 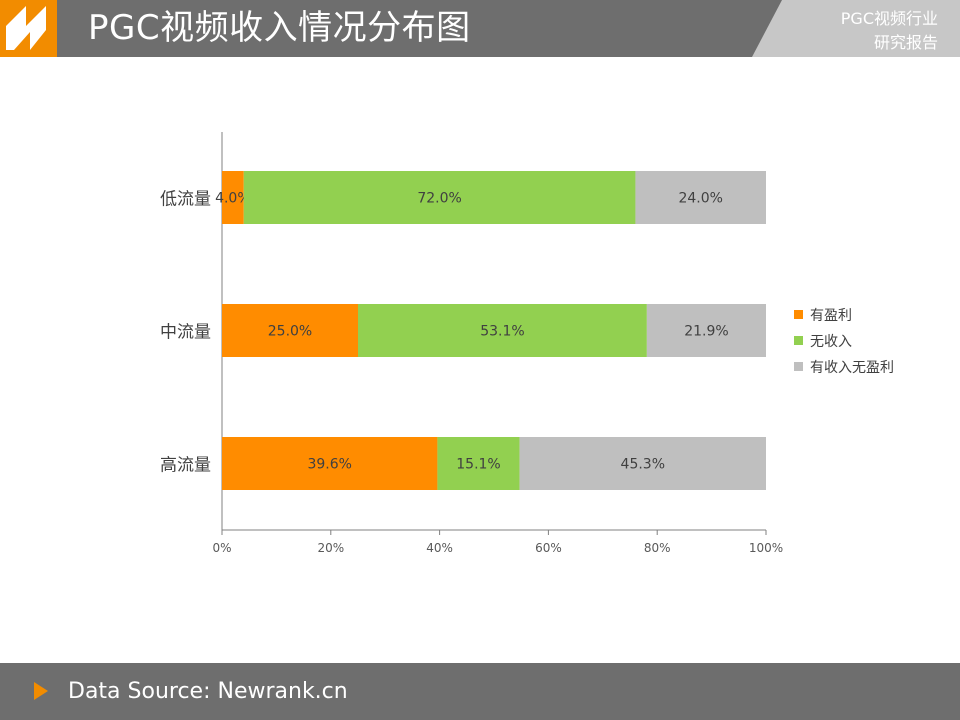 I want to click on header-bar: PGC视频收入情况分布图 PGC视频行业 研究报告, so click(x=480, y=28).